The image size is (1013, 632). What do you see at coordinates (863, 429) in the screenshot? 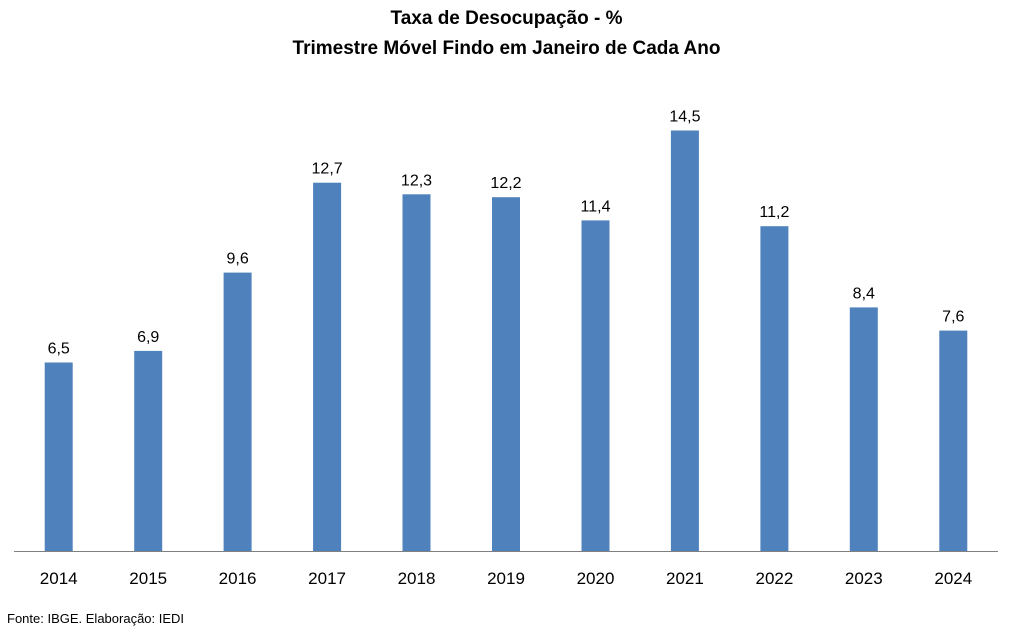
I see `bar-2023` at bounding box center [863, 429].